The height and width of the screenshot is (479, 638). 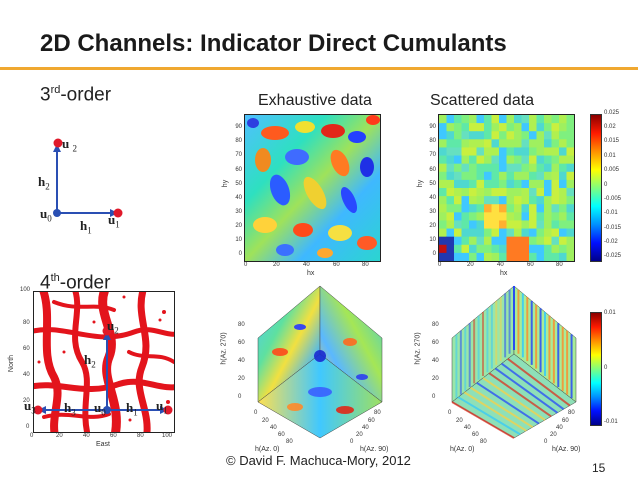 I want to click on page-number: 15, so click(x=599, y=468).